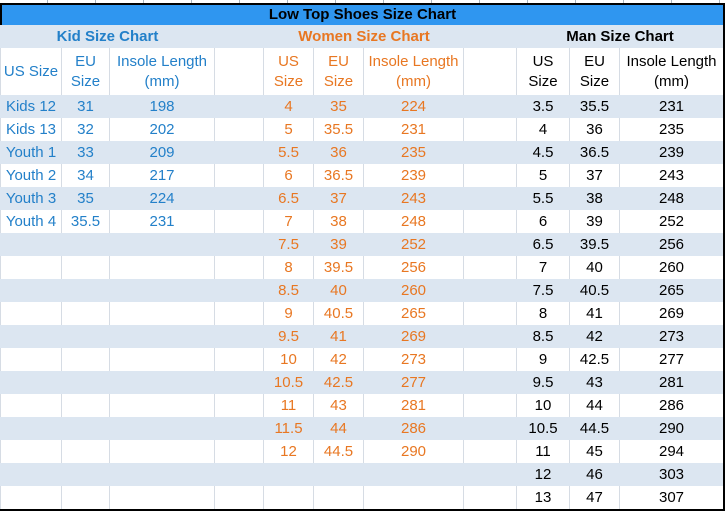 The image size is (725, 511). Describe the element at coordinates (338, 290) in the screenshot. I see `cell-women-eu: 40` at that location.